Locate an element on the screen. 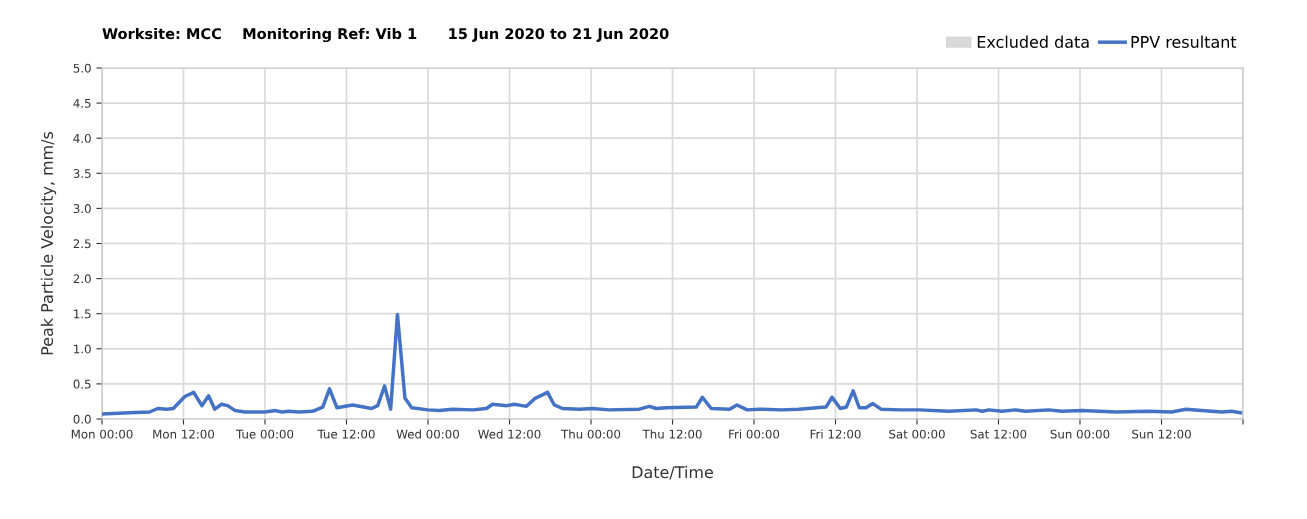 Image resolution: width=1307 pixels, height=519 pixels. y-tick-label: 1.5 is located at coordinates (82, 314).